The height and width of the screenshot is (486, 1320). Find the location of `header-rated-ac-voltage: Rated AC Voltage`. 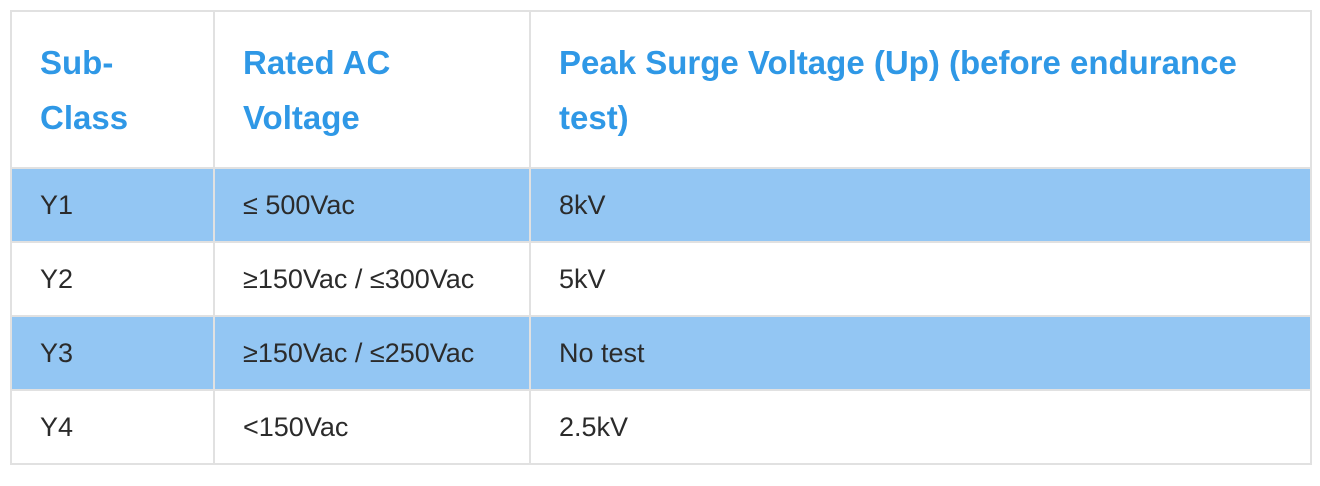

header-rated-ac-voltage: Rated AC Voltage is located at coordinates (372, 89).